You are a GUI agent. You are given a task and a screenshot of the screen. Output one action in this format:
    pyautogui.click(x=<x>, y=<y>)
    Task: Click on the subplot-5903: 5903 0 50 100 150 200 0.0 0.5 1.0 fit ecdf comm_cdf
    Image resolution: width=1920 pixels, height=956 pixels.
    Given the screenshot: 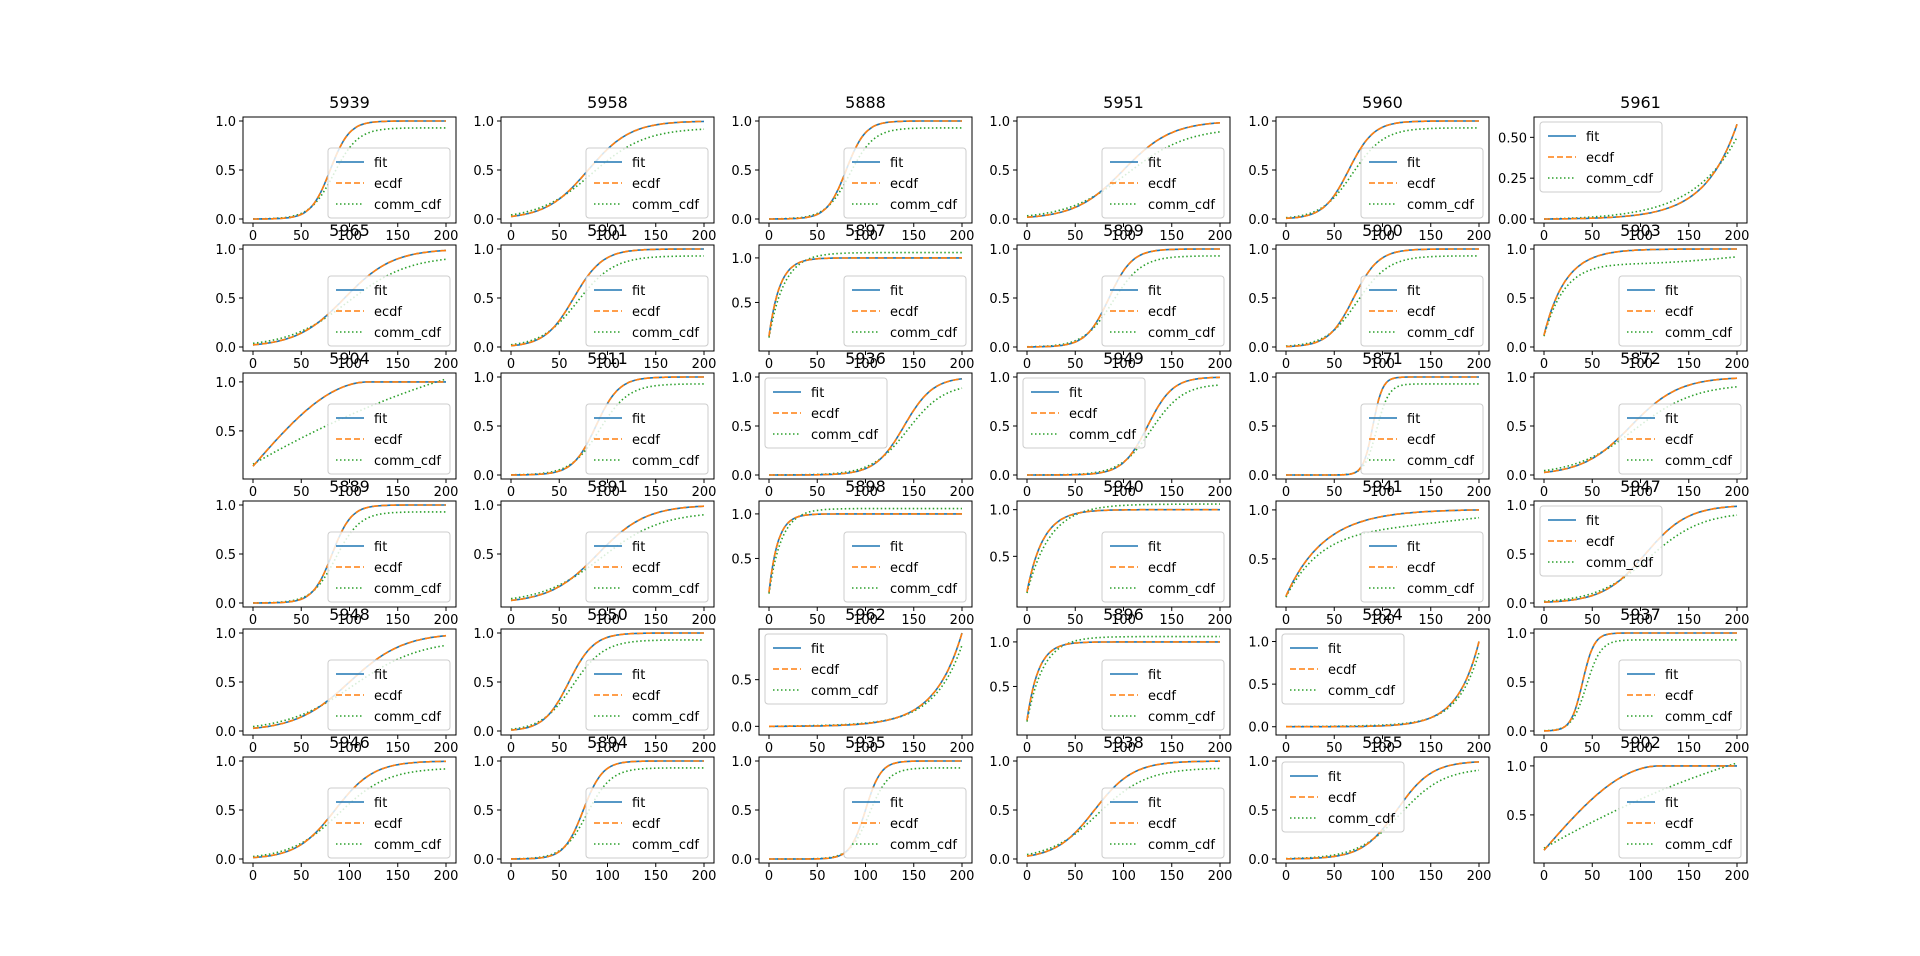 What is the action you would take?
    pyautogui.click(x=1627, y=296)
    